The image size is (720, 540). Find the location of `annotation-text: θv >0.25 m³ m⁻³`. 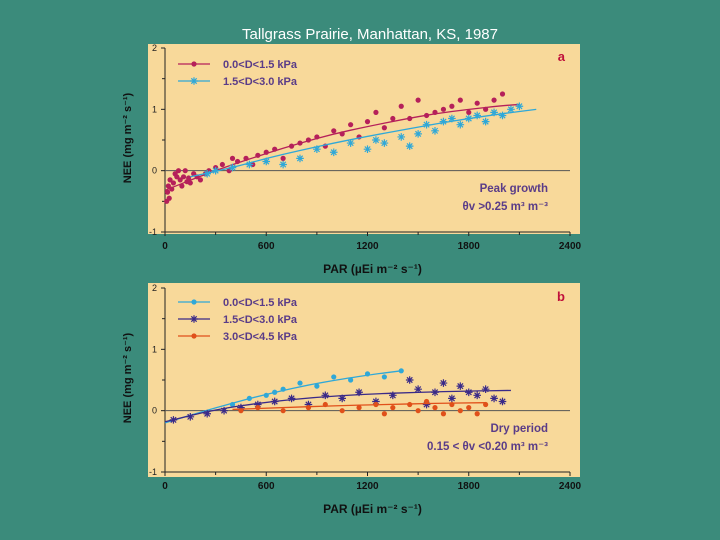

annotation-text: θv >0.25 m³ m⁻³ is located at coordinates (506, 207).